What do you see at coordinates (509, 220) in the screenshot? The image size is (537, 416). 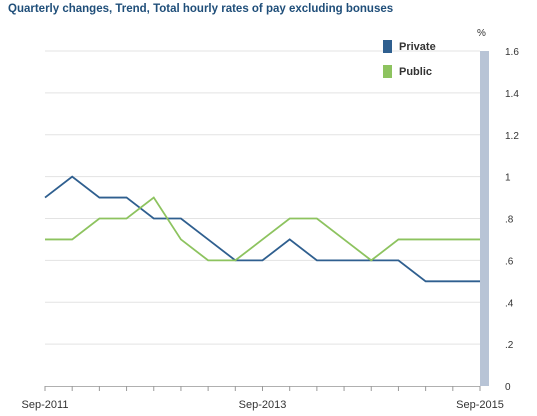 I see `y-tick-label: .8` at bounding box center [509, 220].